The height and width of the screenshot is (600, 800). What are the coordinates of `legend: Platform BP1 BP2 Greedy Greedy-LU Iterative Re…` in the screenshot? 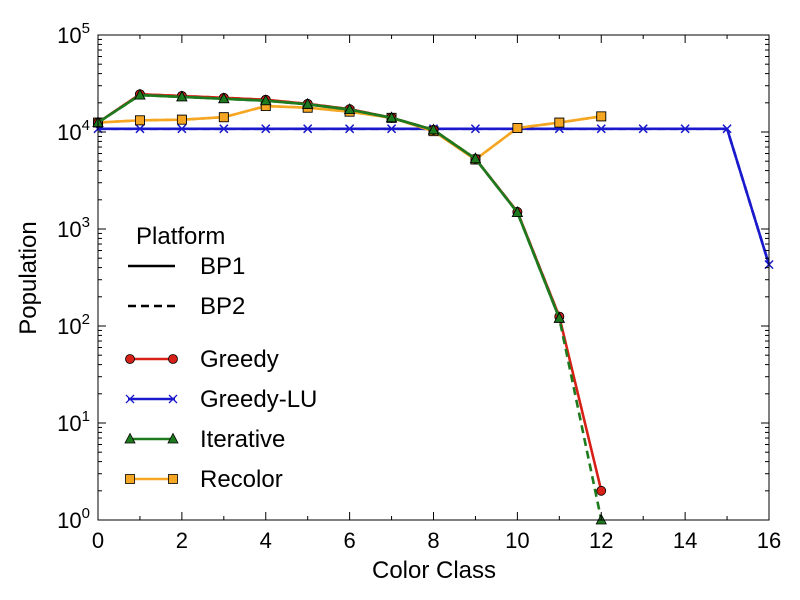 It's located at (220, 358).